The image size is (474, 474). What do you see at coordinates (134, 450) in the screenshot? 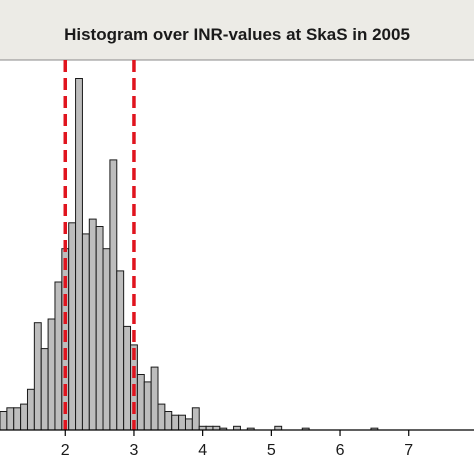
I see `x-tick-label: 3` at bounding box center [134, 450].